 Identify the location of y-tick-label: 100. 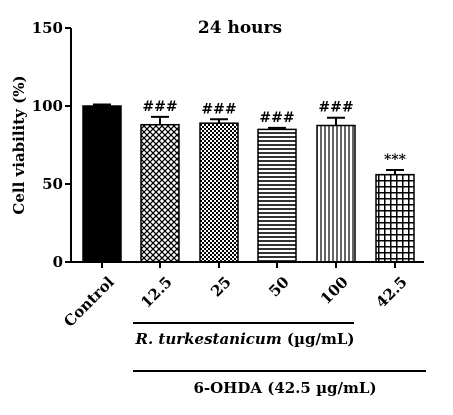
(47, 106).